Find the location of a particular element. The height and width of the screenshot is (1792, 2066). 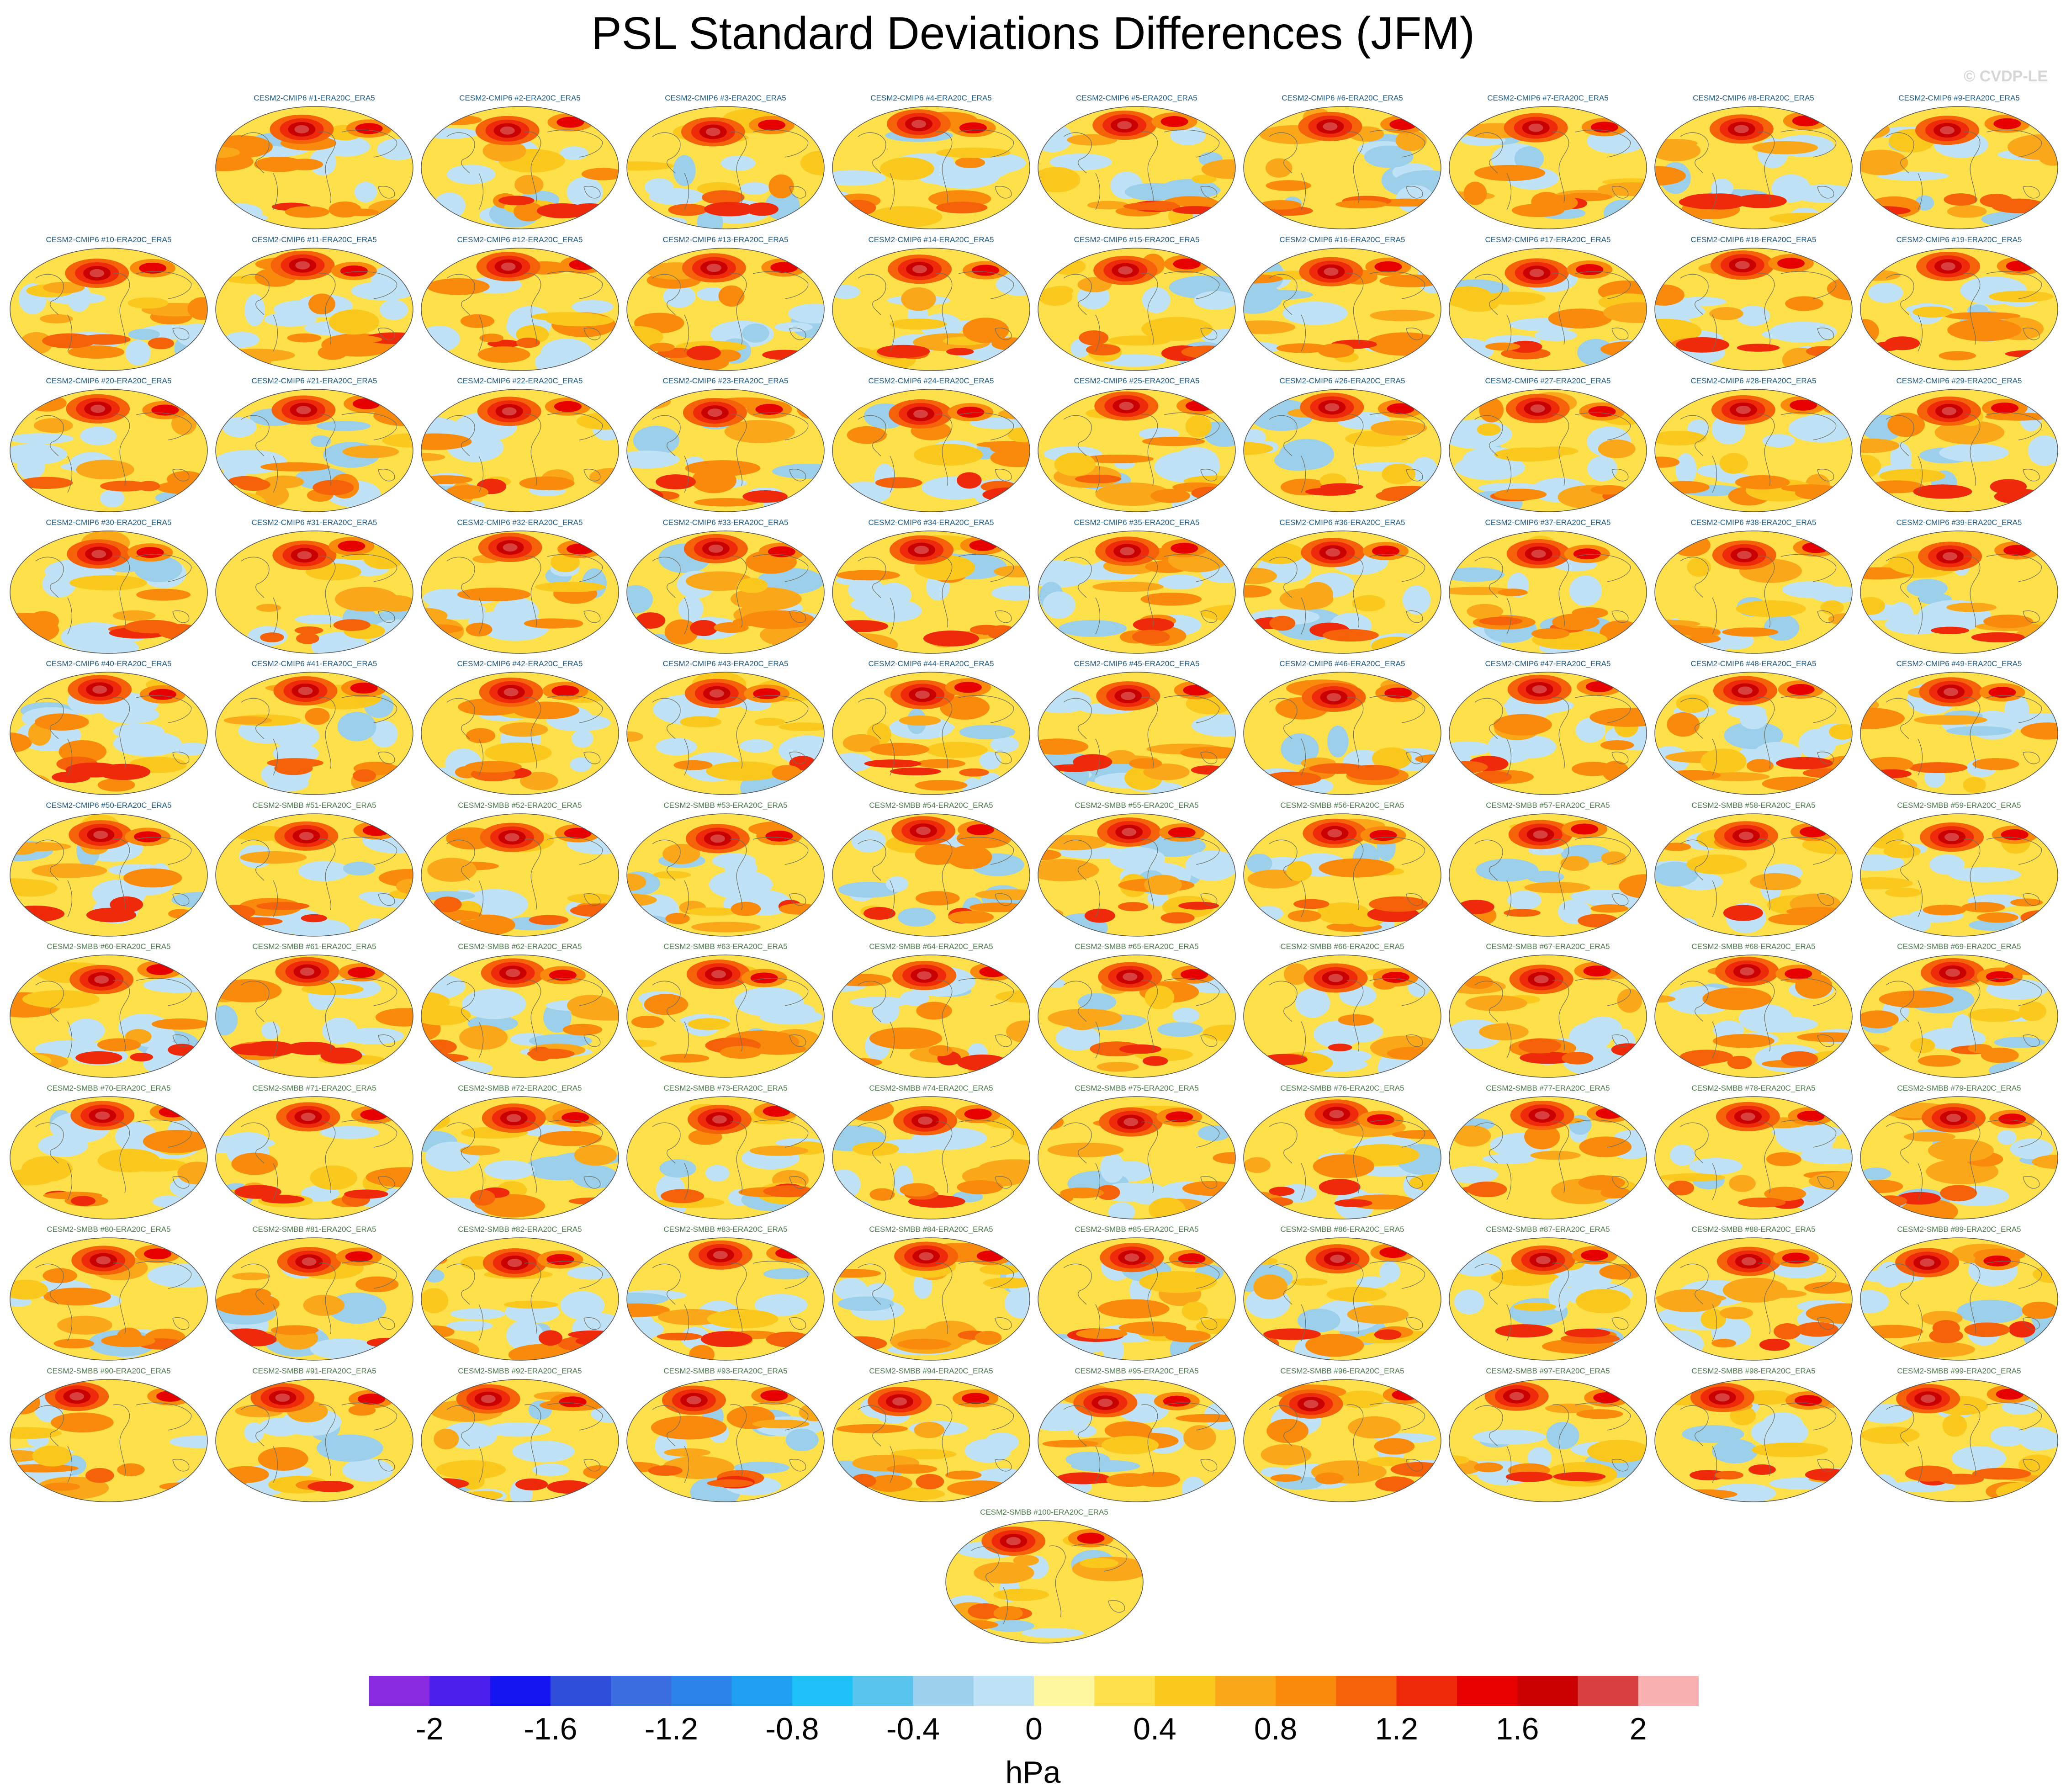

map-panel: CESM2-CMIP6 #24-ERA20C_ERA5 is located at coordinates (931, 447).